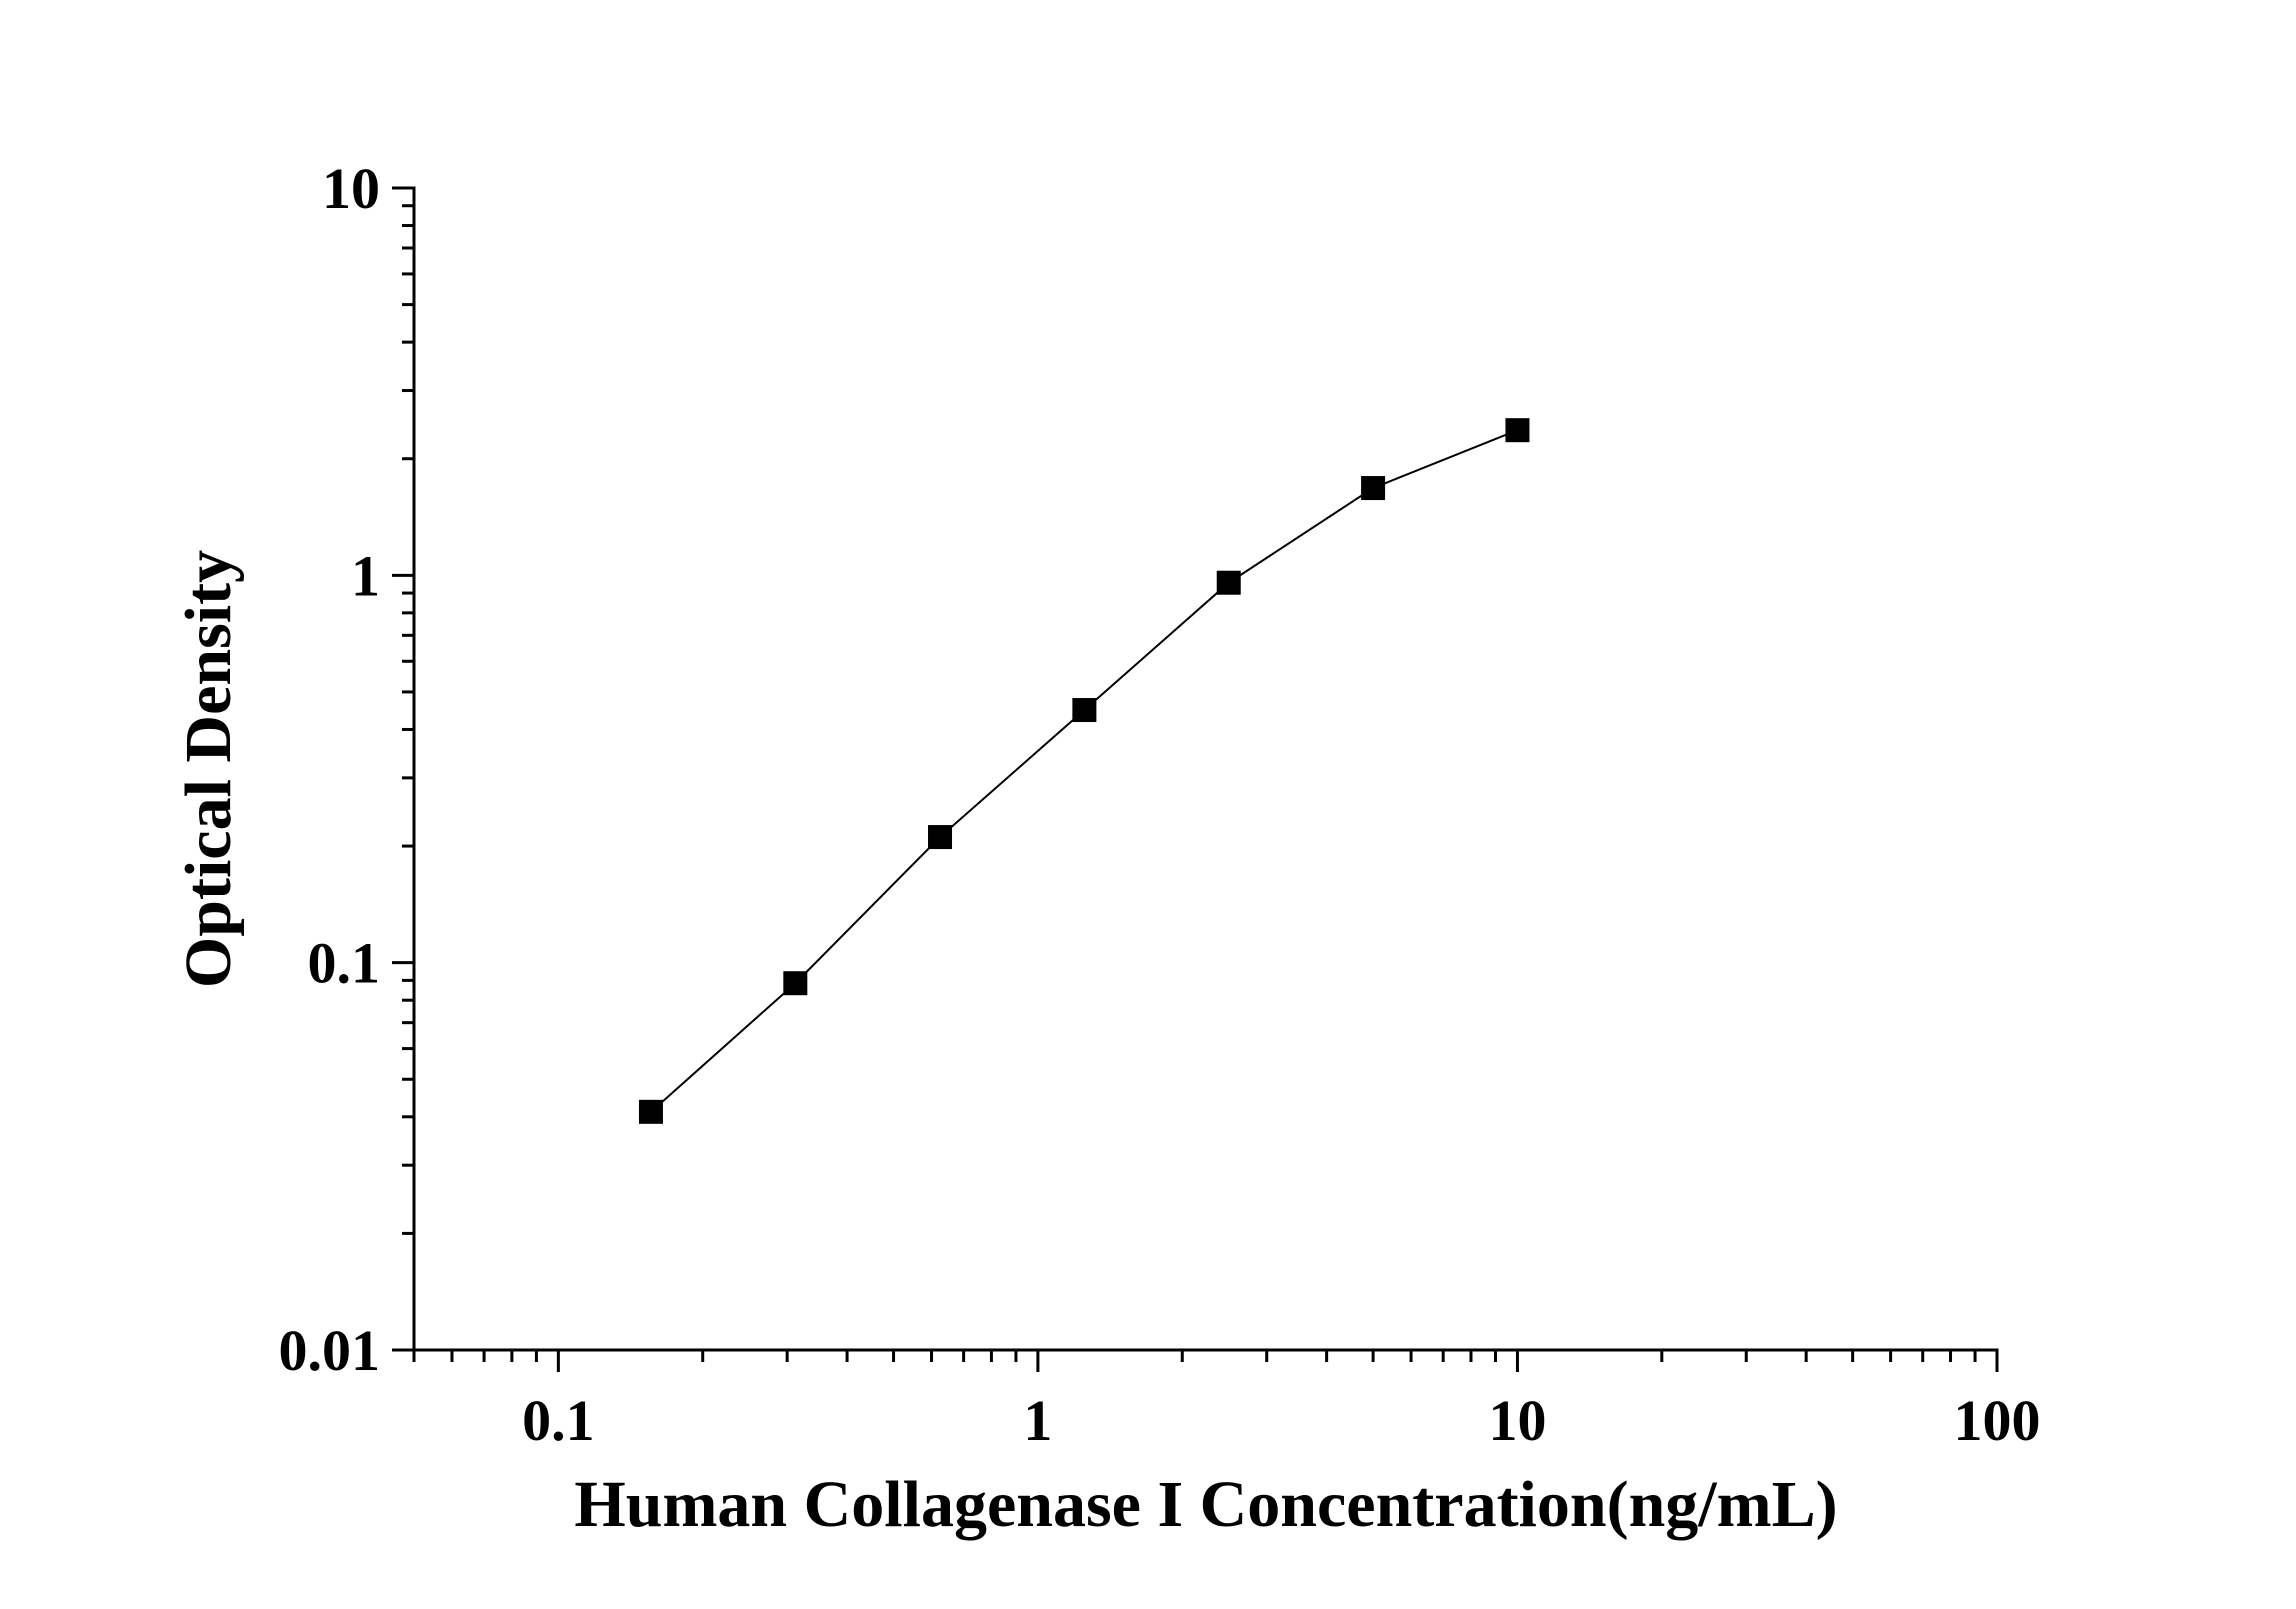 Image resolution: width=2296 pixels, height=1609 pixels. I want to click on x-tick-label: 1, so click(1037, 1420).